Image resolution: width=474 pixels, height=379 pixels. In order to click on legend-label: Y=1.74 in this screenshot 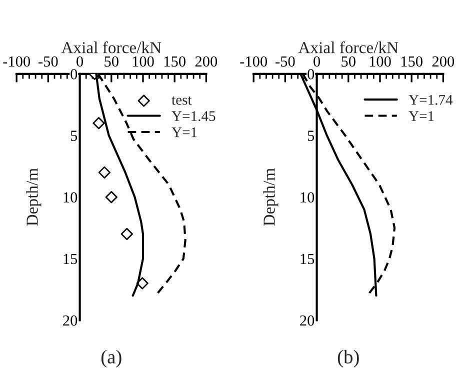, I will do `click(430, 100)`.